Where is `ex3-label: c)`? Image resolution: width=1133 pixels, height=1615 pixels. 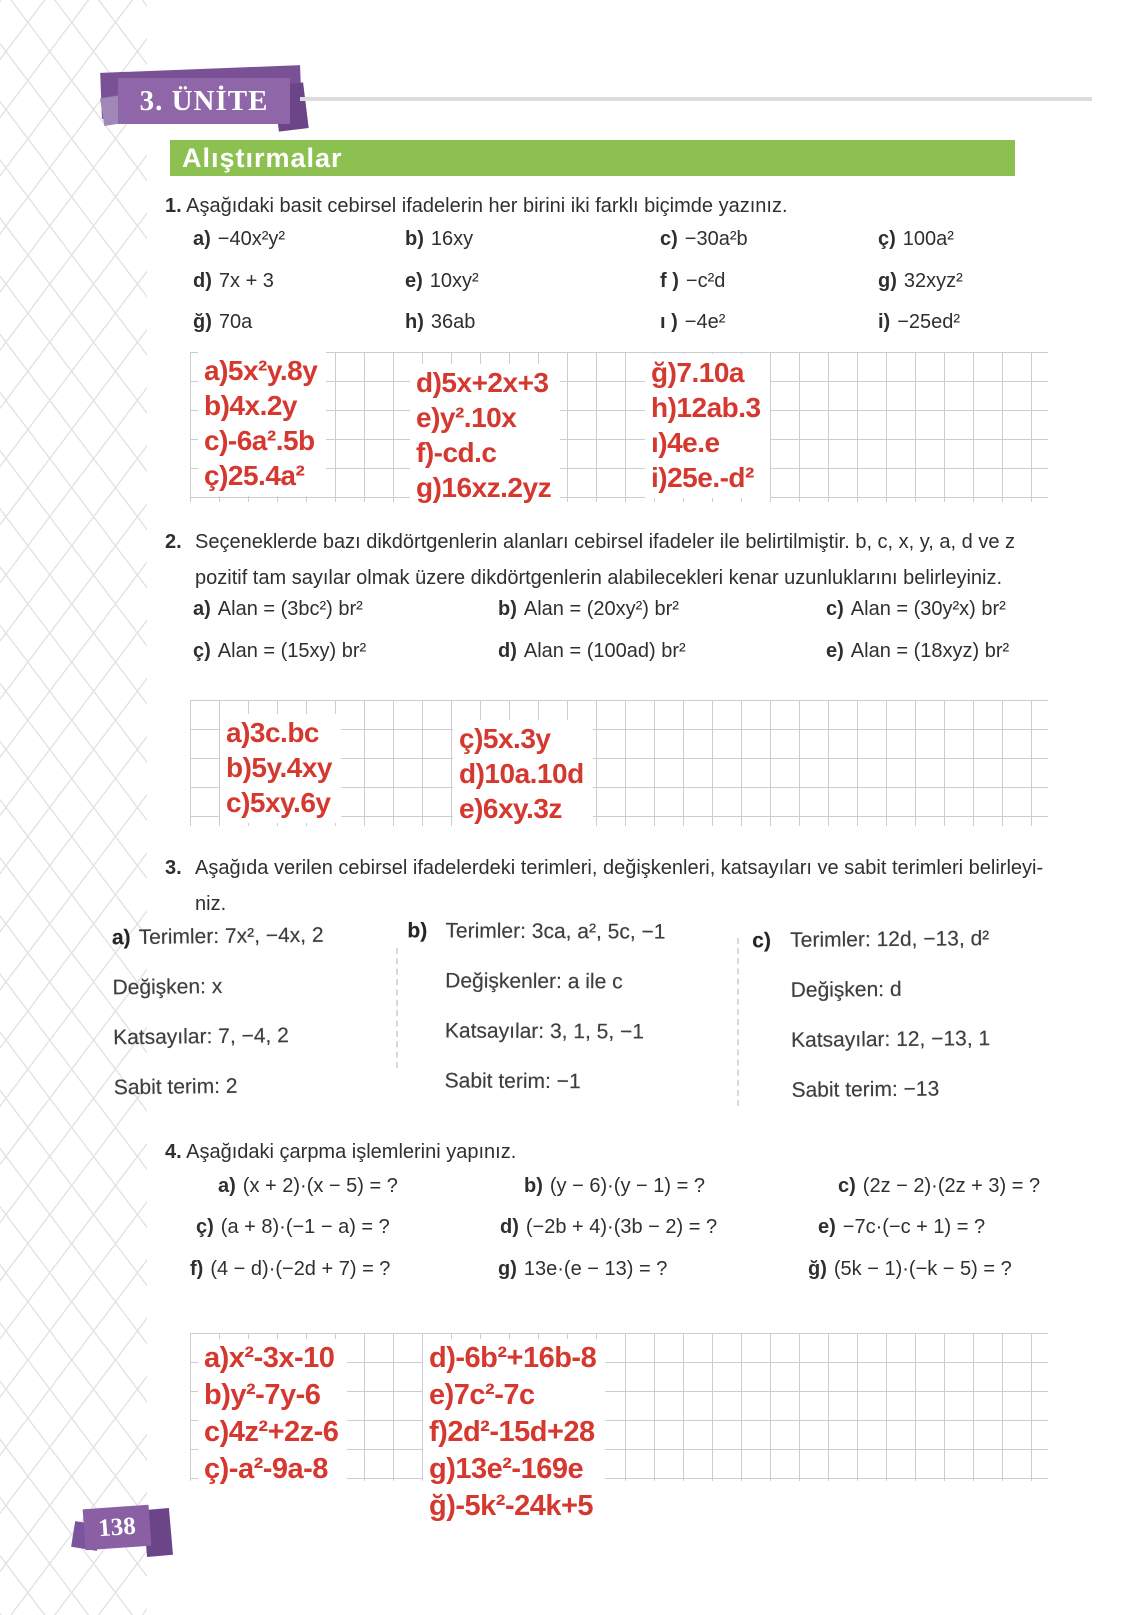 ex3-label: c) is located at coordinates (762, 941).